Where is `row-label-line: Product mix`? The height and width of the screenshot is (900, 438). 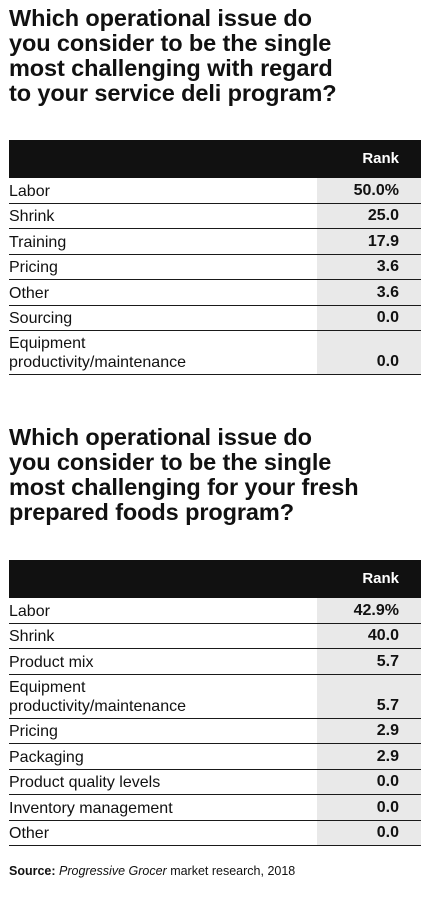 row-label-line: Product mix is located at coordinates (51, 662).